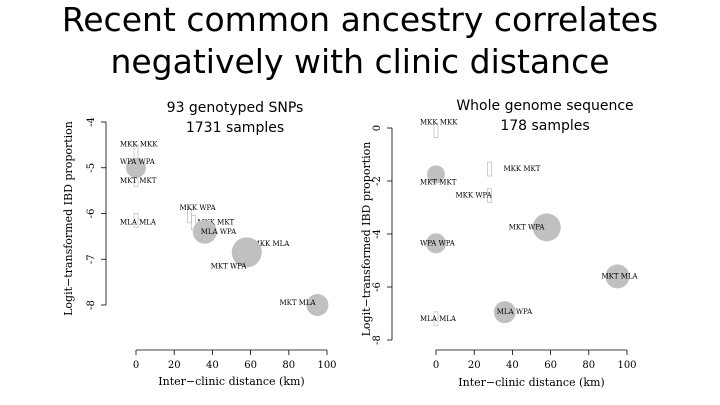  Describe the element at coordinates (473, 196) in the screenshot. I see `right-point-label: MKK WPA` at that location.